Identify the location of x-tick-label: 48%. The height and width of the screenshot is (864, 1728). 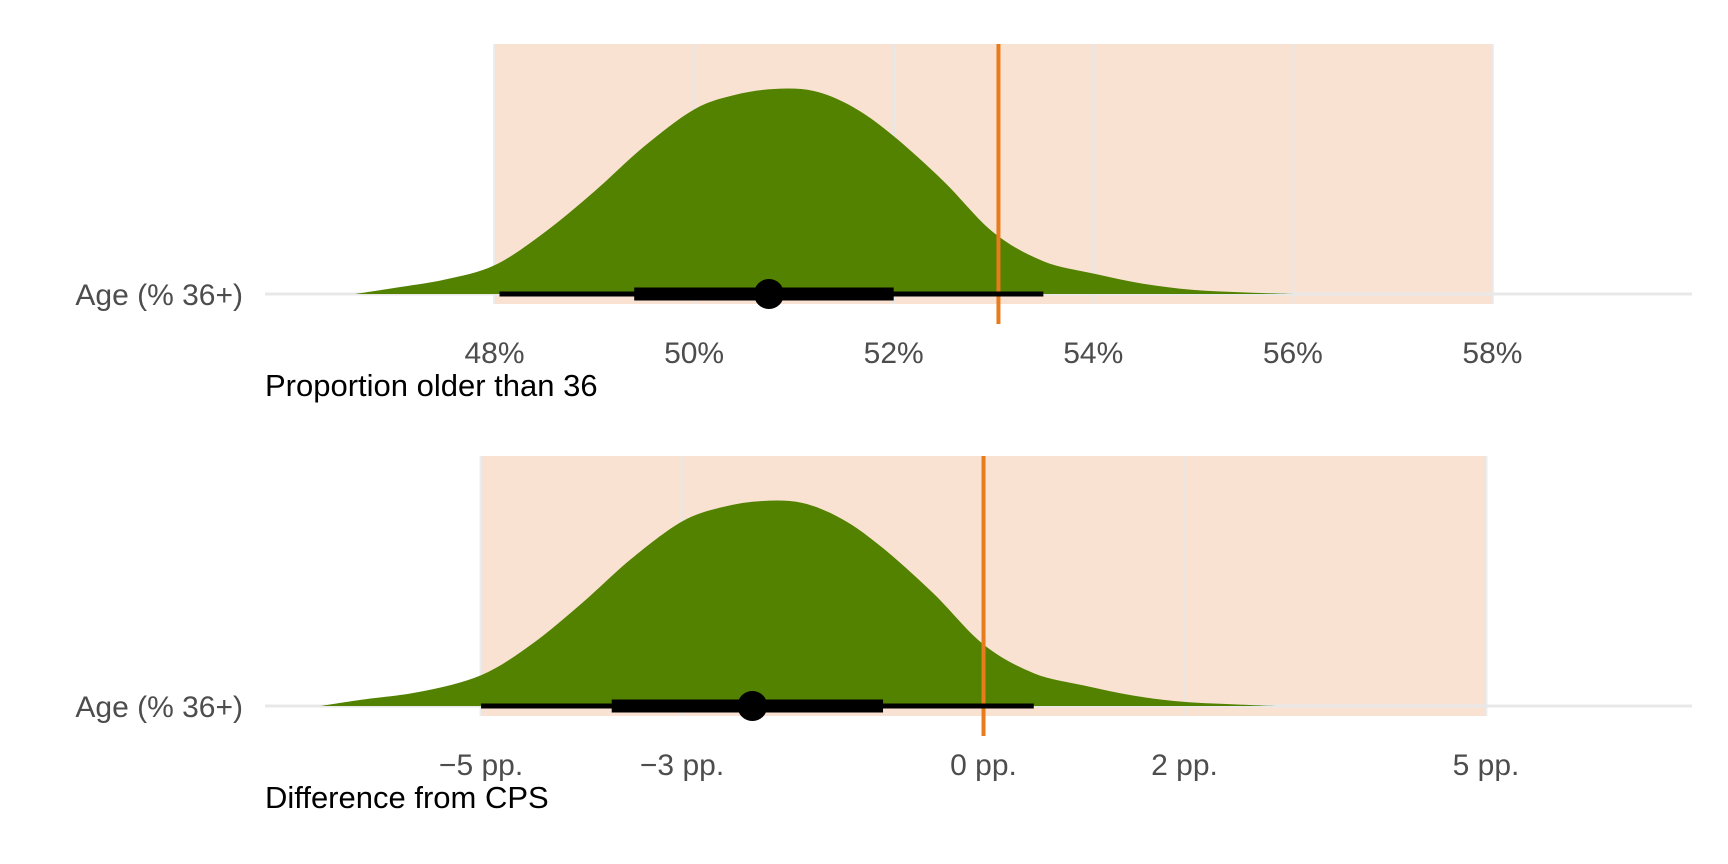
(494, 353).